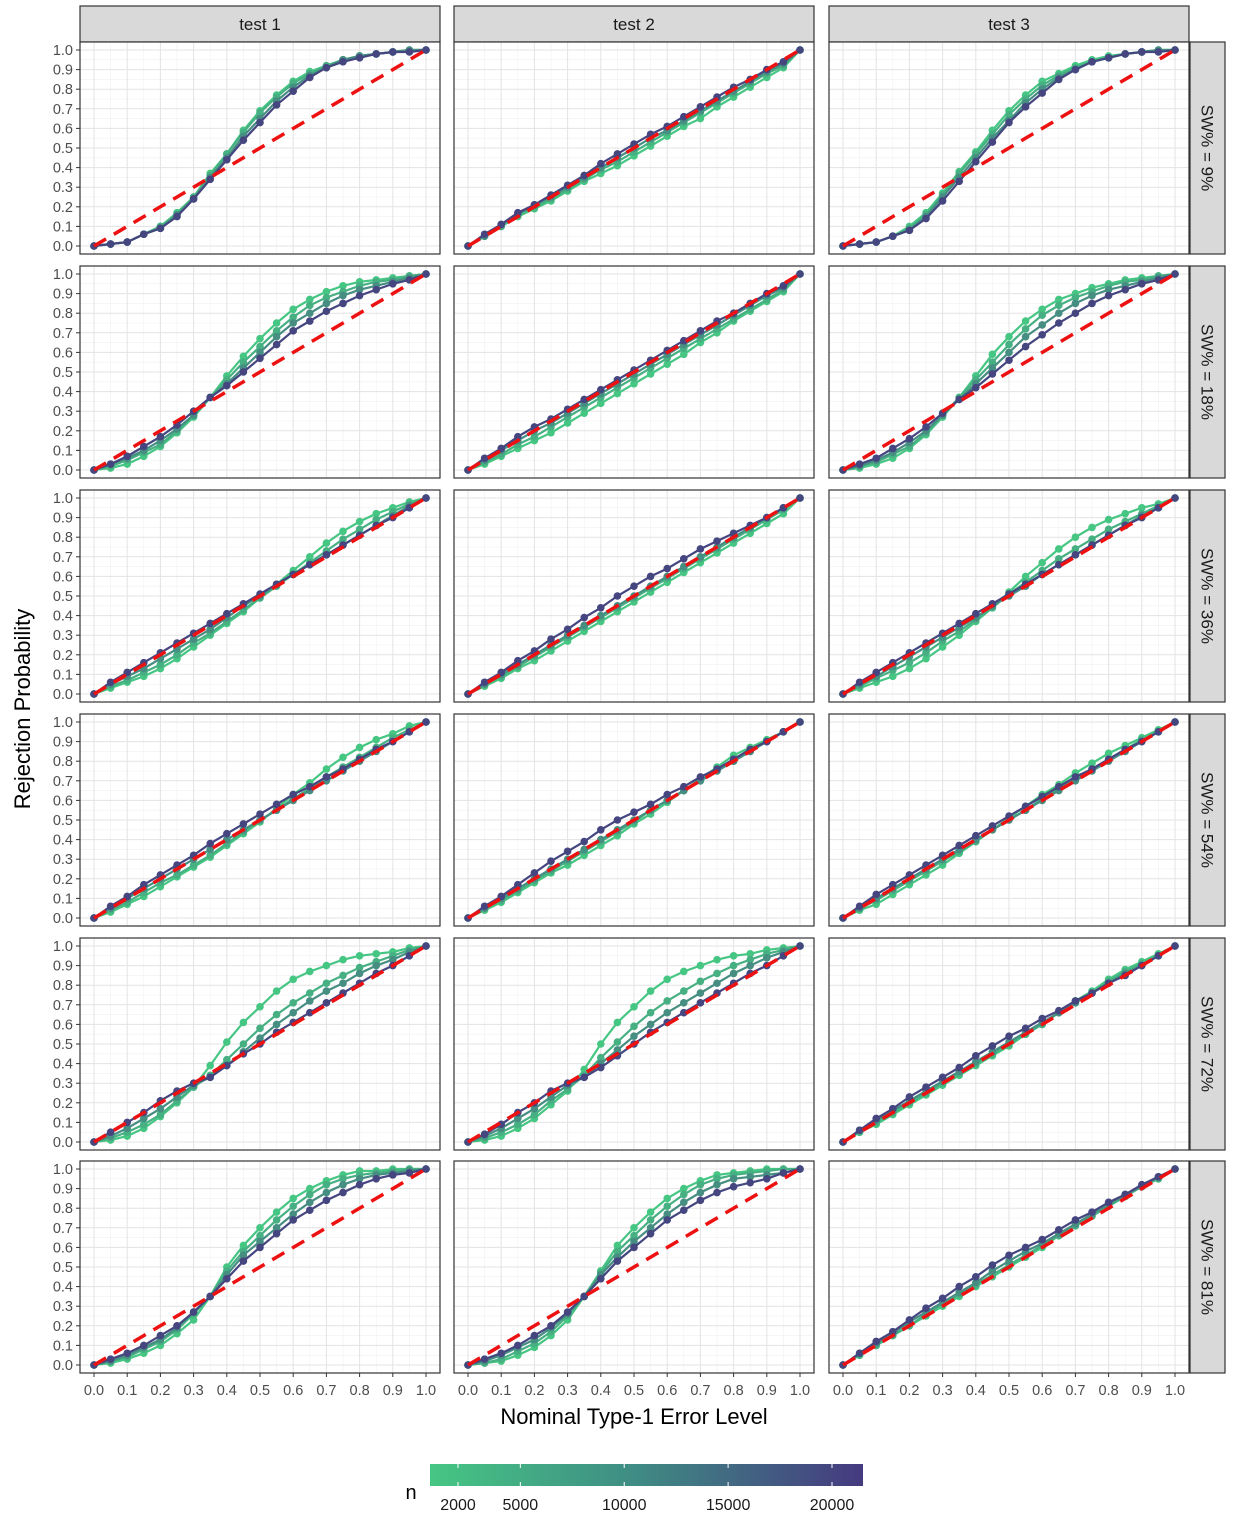 The image size is (1233, 1517). Describe the element at coordinates (1207, 1044) in the screenshot. I see `facet-row-strip: SW% = 72%` at that location.